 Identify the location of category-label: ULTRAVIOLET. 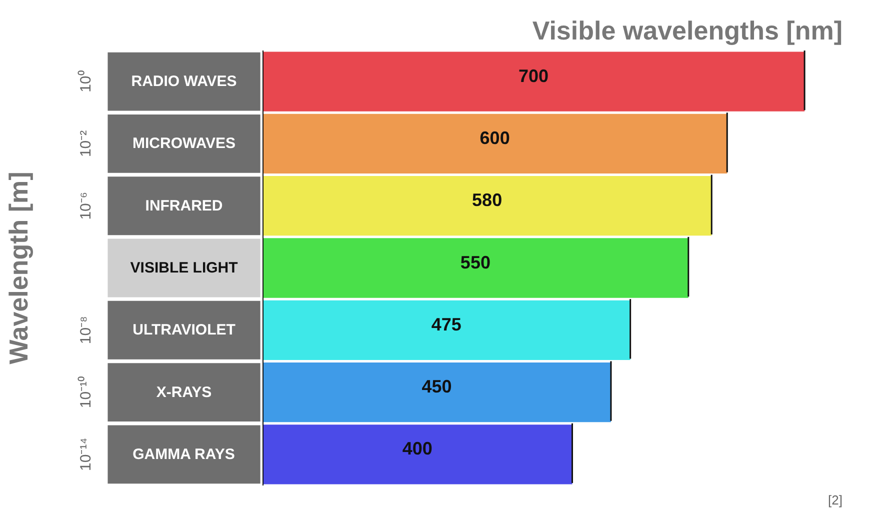
(184, 330).